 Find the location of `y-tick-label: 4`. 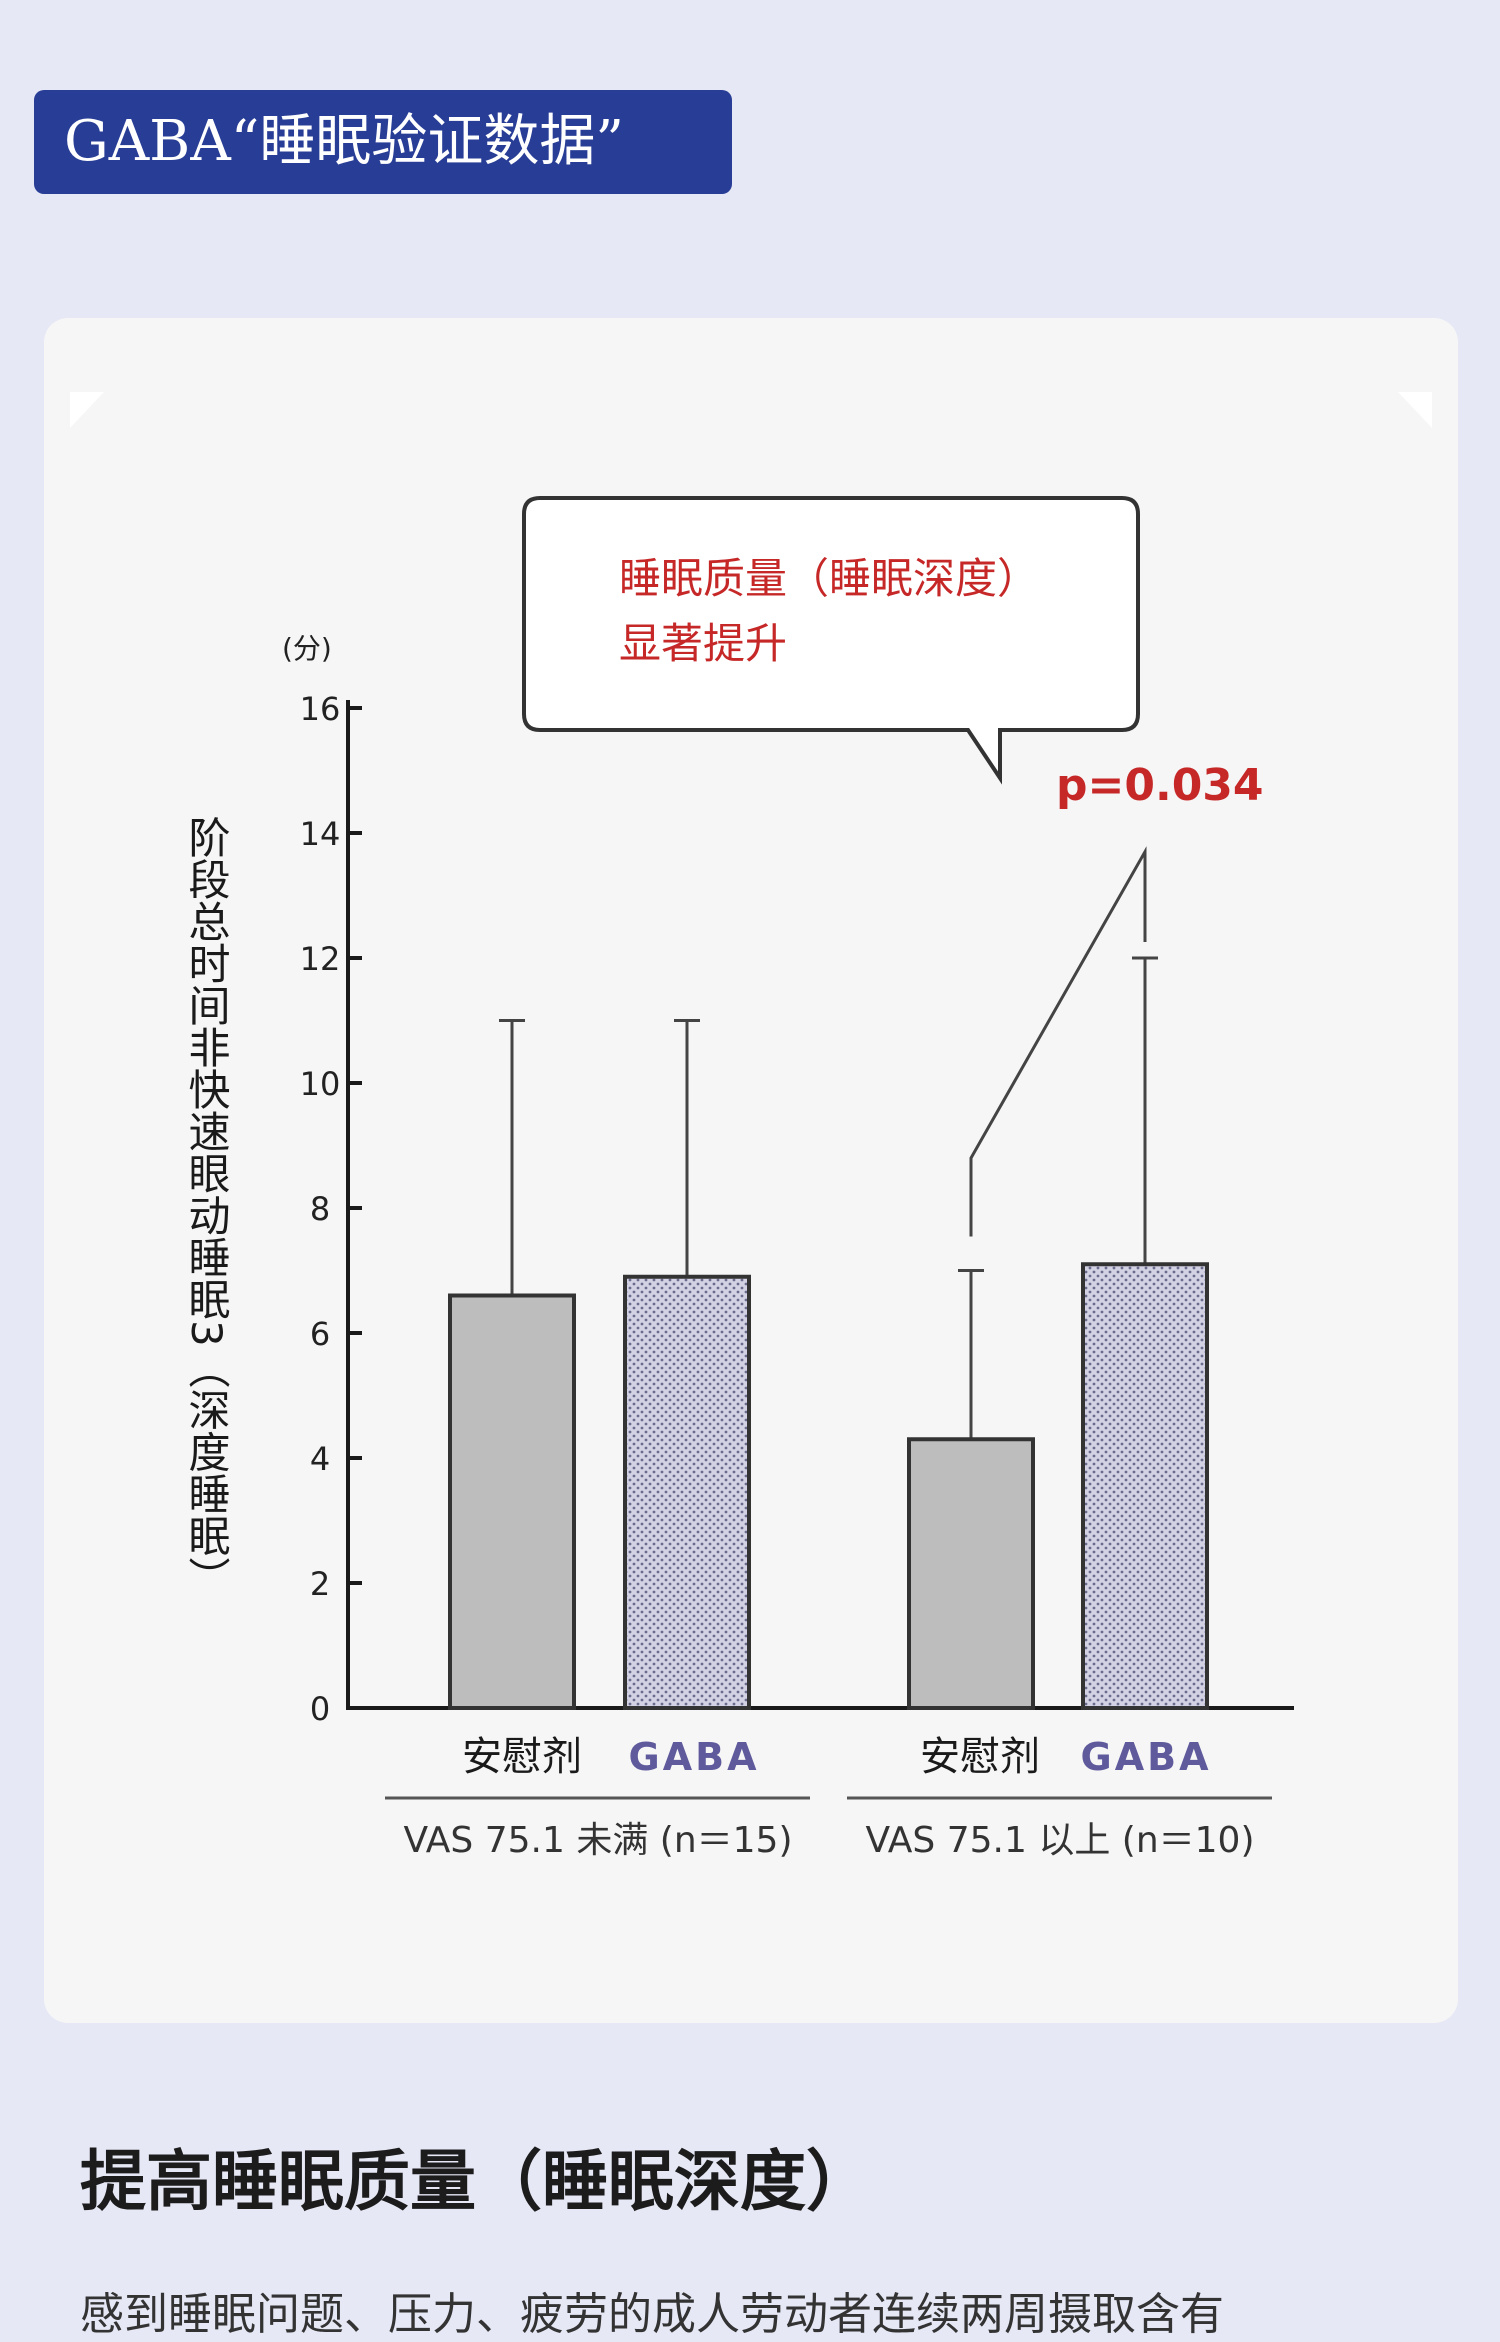

y-tick-label: 4 is located at coordinates (320, 1459).